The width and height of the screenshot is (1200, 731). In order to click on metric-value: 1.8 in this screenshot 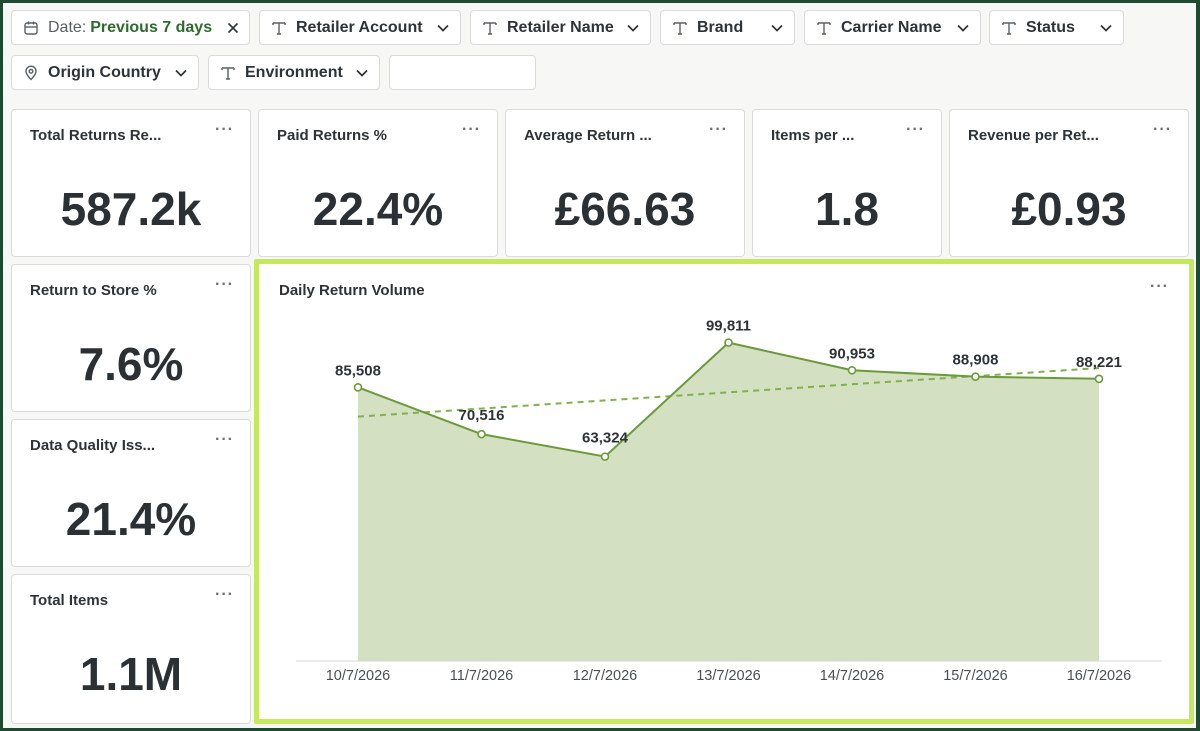, I will do `click(847, 209)`.